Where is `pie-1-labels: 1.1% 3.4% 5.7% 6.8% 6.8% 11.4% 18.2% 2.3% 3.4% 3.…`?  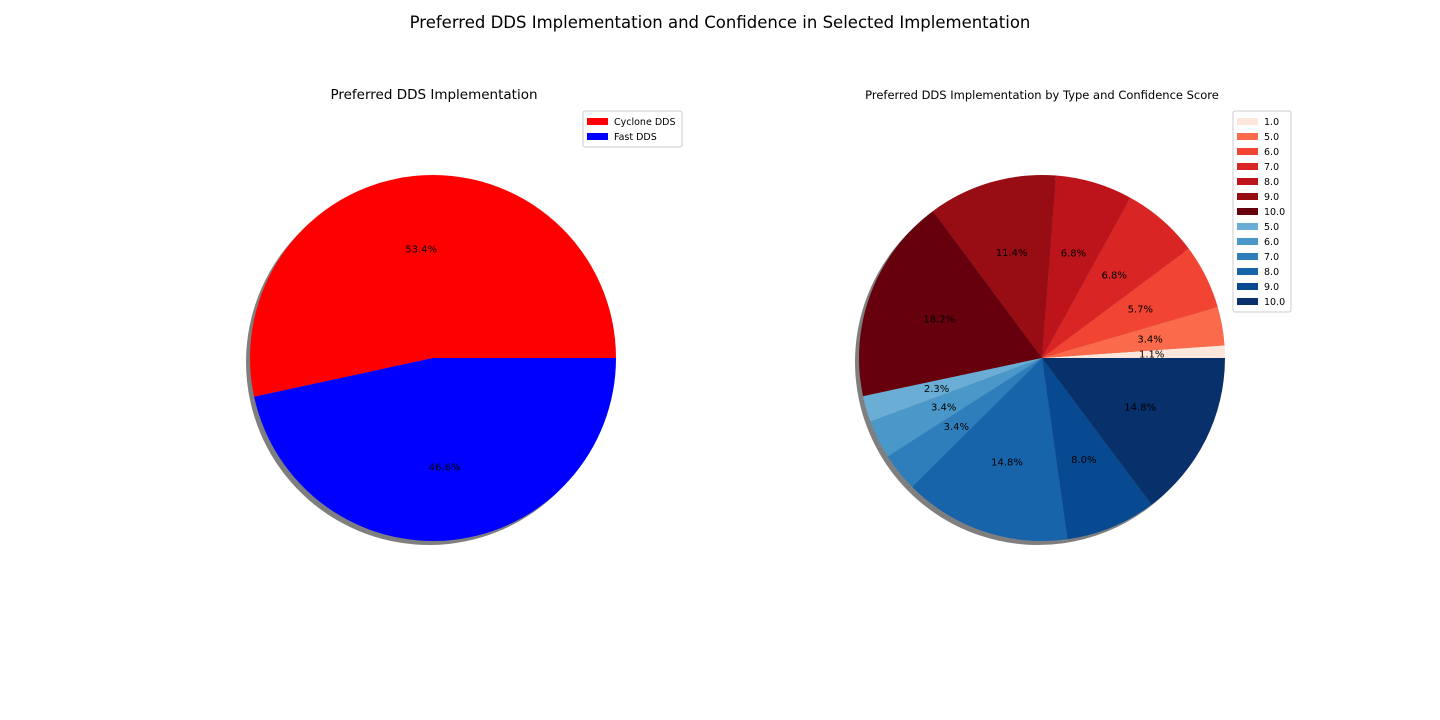
pie-1-labels: 1.1% 3.4% 5.7% 6.8% 6.8% 11.4% 18.2% 2.3% 3.4% 3.… is located at coordinates (1043, 358).